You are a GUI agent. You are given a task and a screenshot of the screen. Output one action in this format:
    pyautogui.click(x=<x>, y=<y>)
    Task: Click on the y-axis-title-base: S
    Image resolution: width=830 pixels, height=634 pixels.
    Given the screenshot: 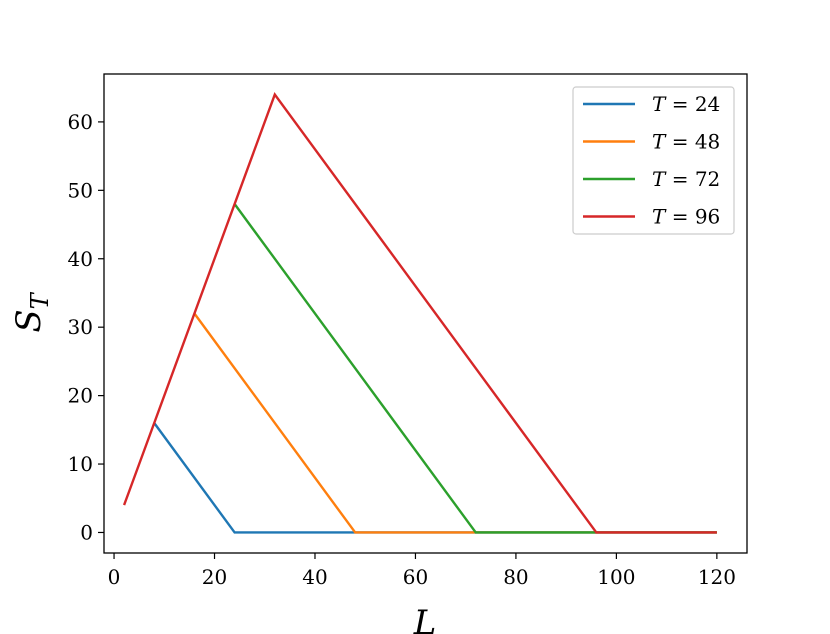 What is the action you would take?
    pyautogui.click(x=29, y=320)
    